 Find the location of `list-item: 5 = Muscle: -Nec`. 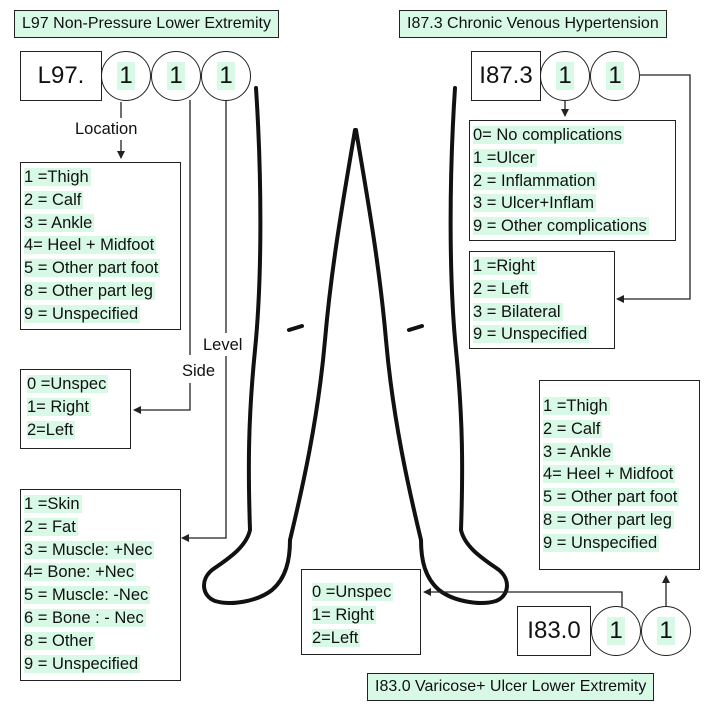

list-item: 5 = Muscle: -Nec is located at coordinates (87, 595).